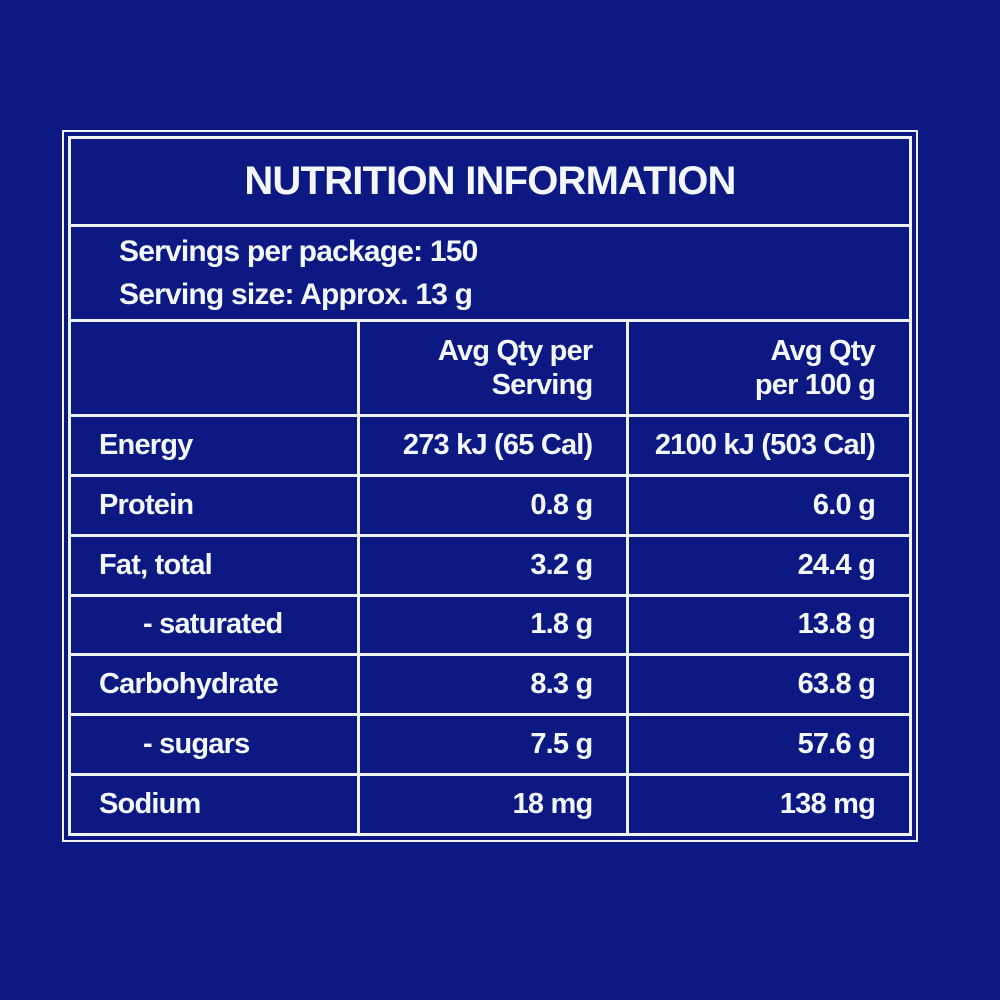 The image size is (1000, 1000). I want to click on nutrient-label: - sugars, so click(214, 745).